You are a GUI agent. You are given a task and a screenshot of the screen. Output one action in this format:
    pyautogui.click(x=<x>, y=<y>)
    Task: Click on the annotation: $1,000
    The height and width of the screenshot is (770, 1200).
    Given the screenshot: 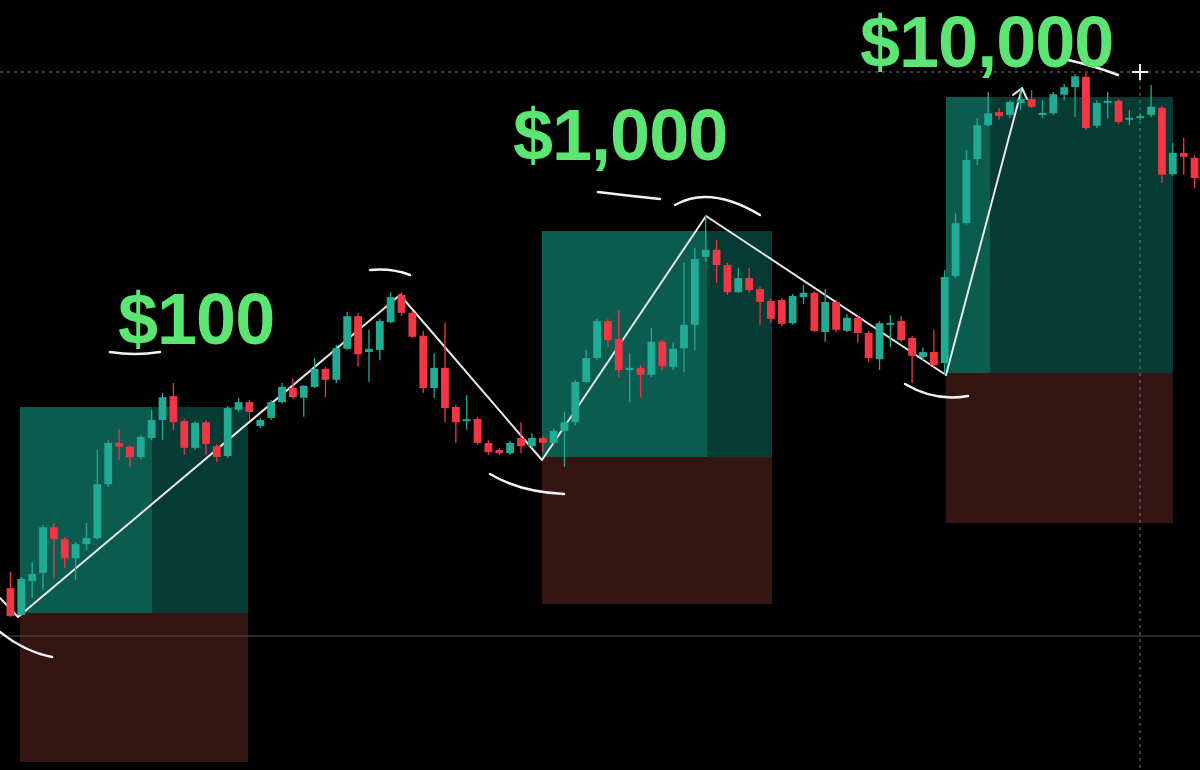 What is the action you would take?
    pyautogui.click(x=620, y=135)
    